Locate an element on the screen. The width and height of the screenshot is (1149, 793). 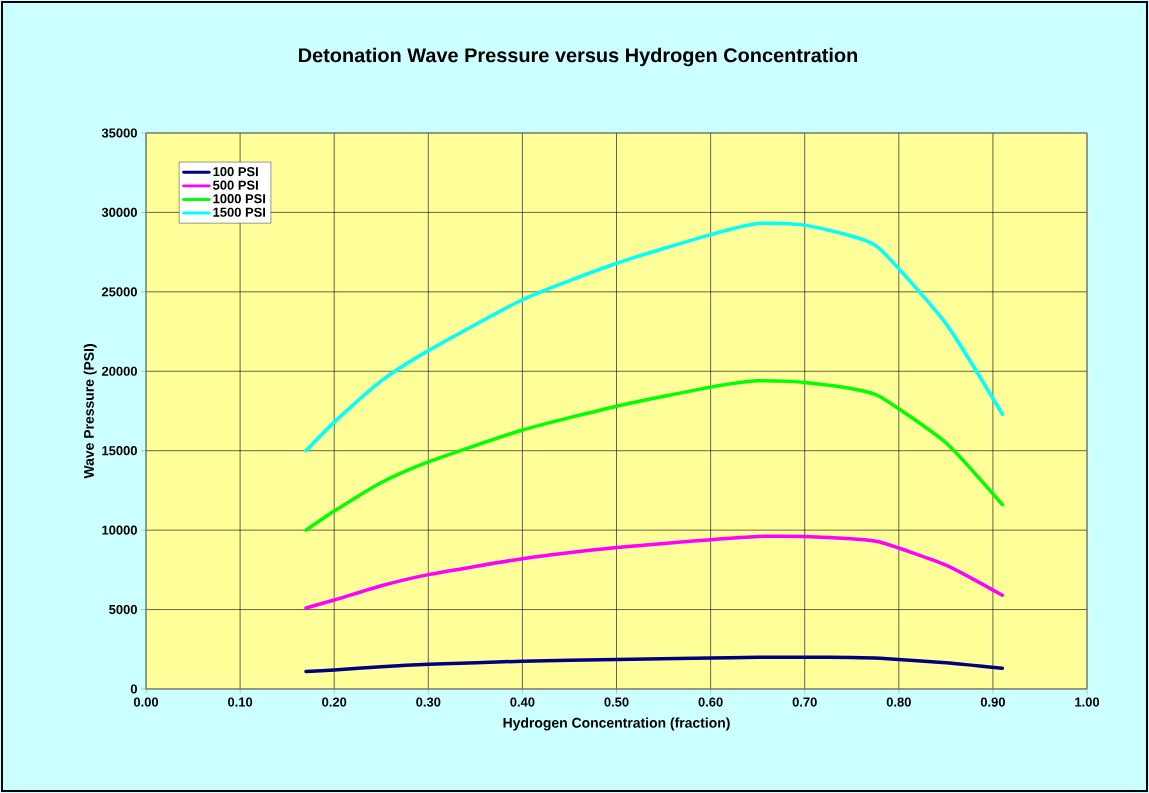
legend-label: 100 PSI is located at coordinates (235, 172).